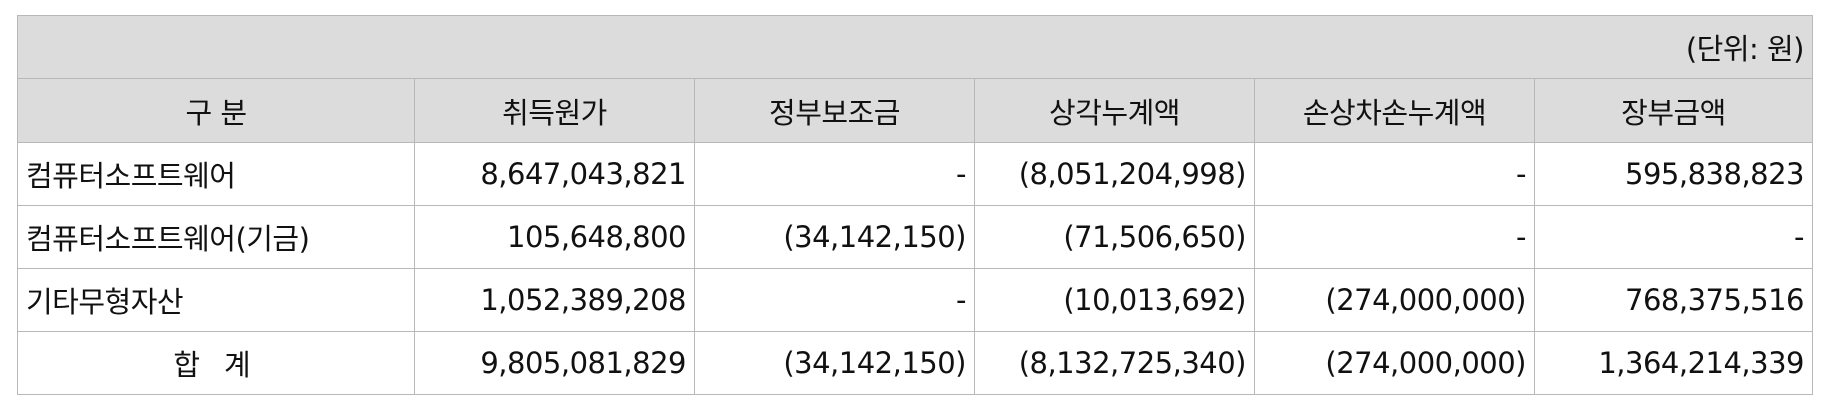 The width and height of the screenshot is (1831, 409). I want to click on cell-book-value: -, so click(1673, 237).